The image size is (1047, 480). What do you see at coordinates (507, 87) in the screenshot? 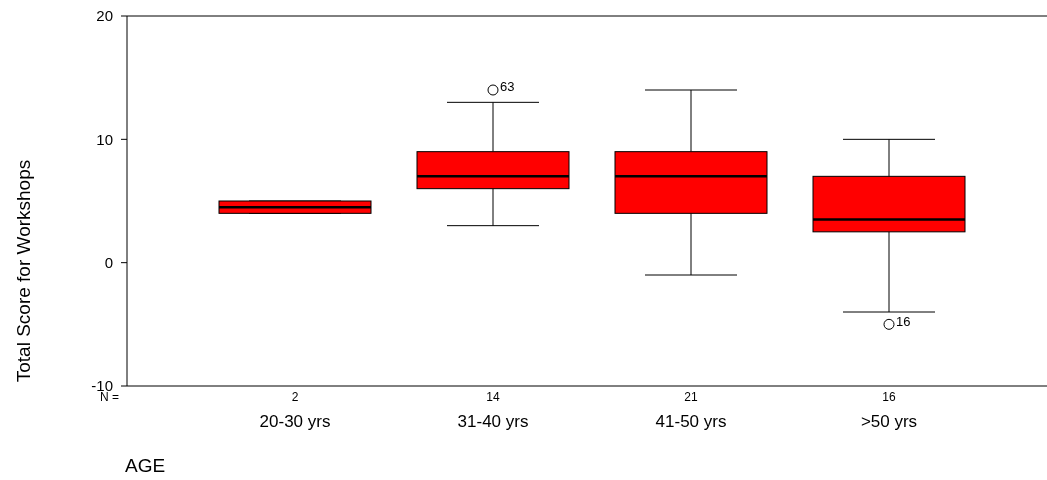
I see `annotation: 63` at bounding box center [507, 87].